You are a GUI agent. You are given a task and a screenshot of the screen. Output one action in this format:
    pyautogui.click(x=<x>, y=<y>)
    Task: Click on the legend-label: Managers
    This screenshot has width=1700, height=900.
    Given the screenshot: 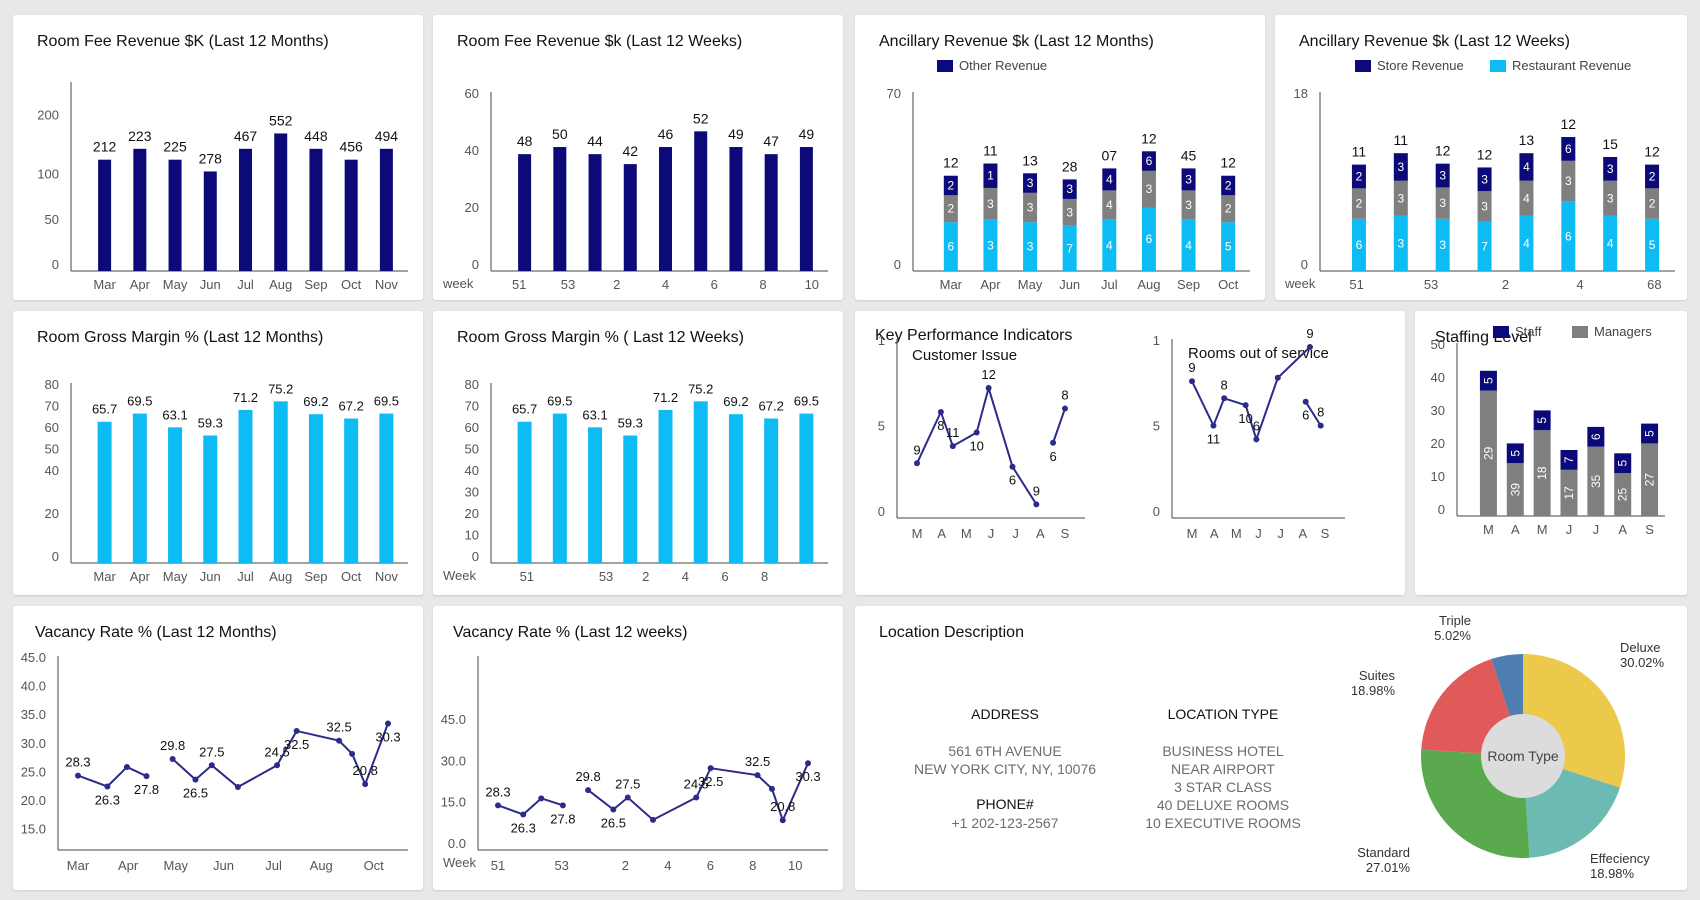 What is the action you would take?
    pyautogui.click(x=1623, y=331)
    